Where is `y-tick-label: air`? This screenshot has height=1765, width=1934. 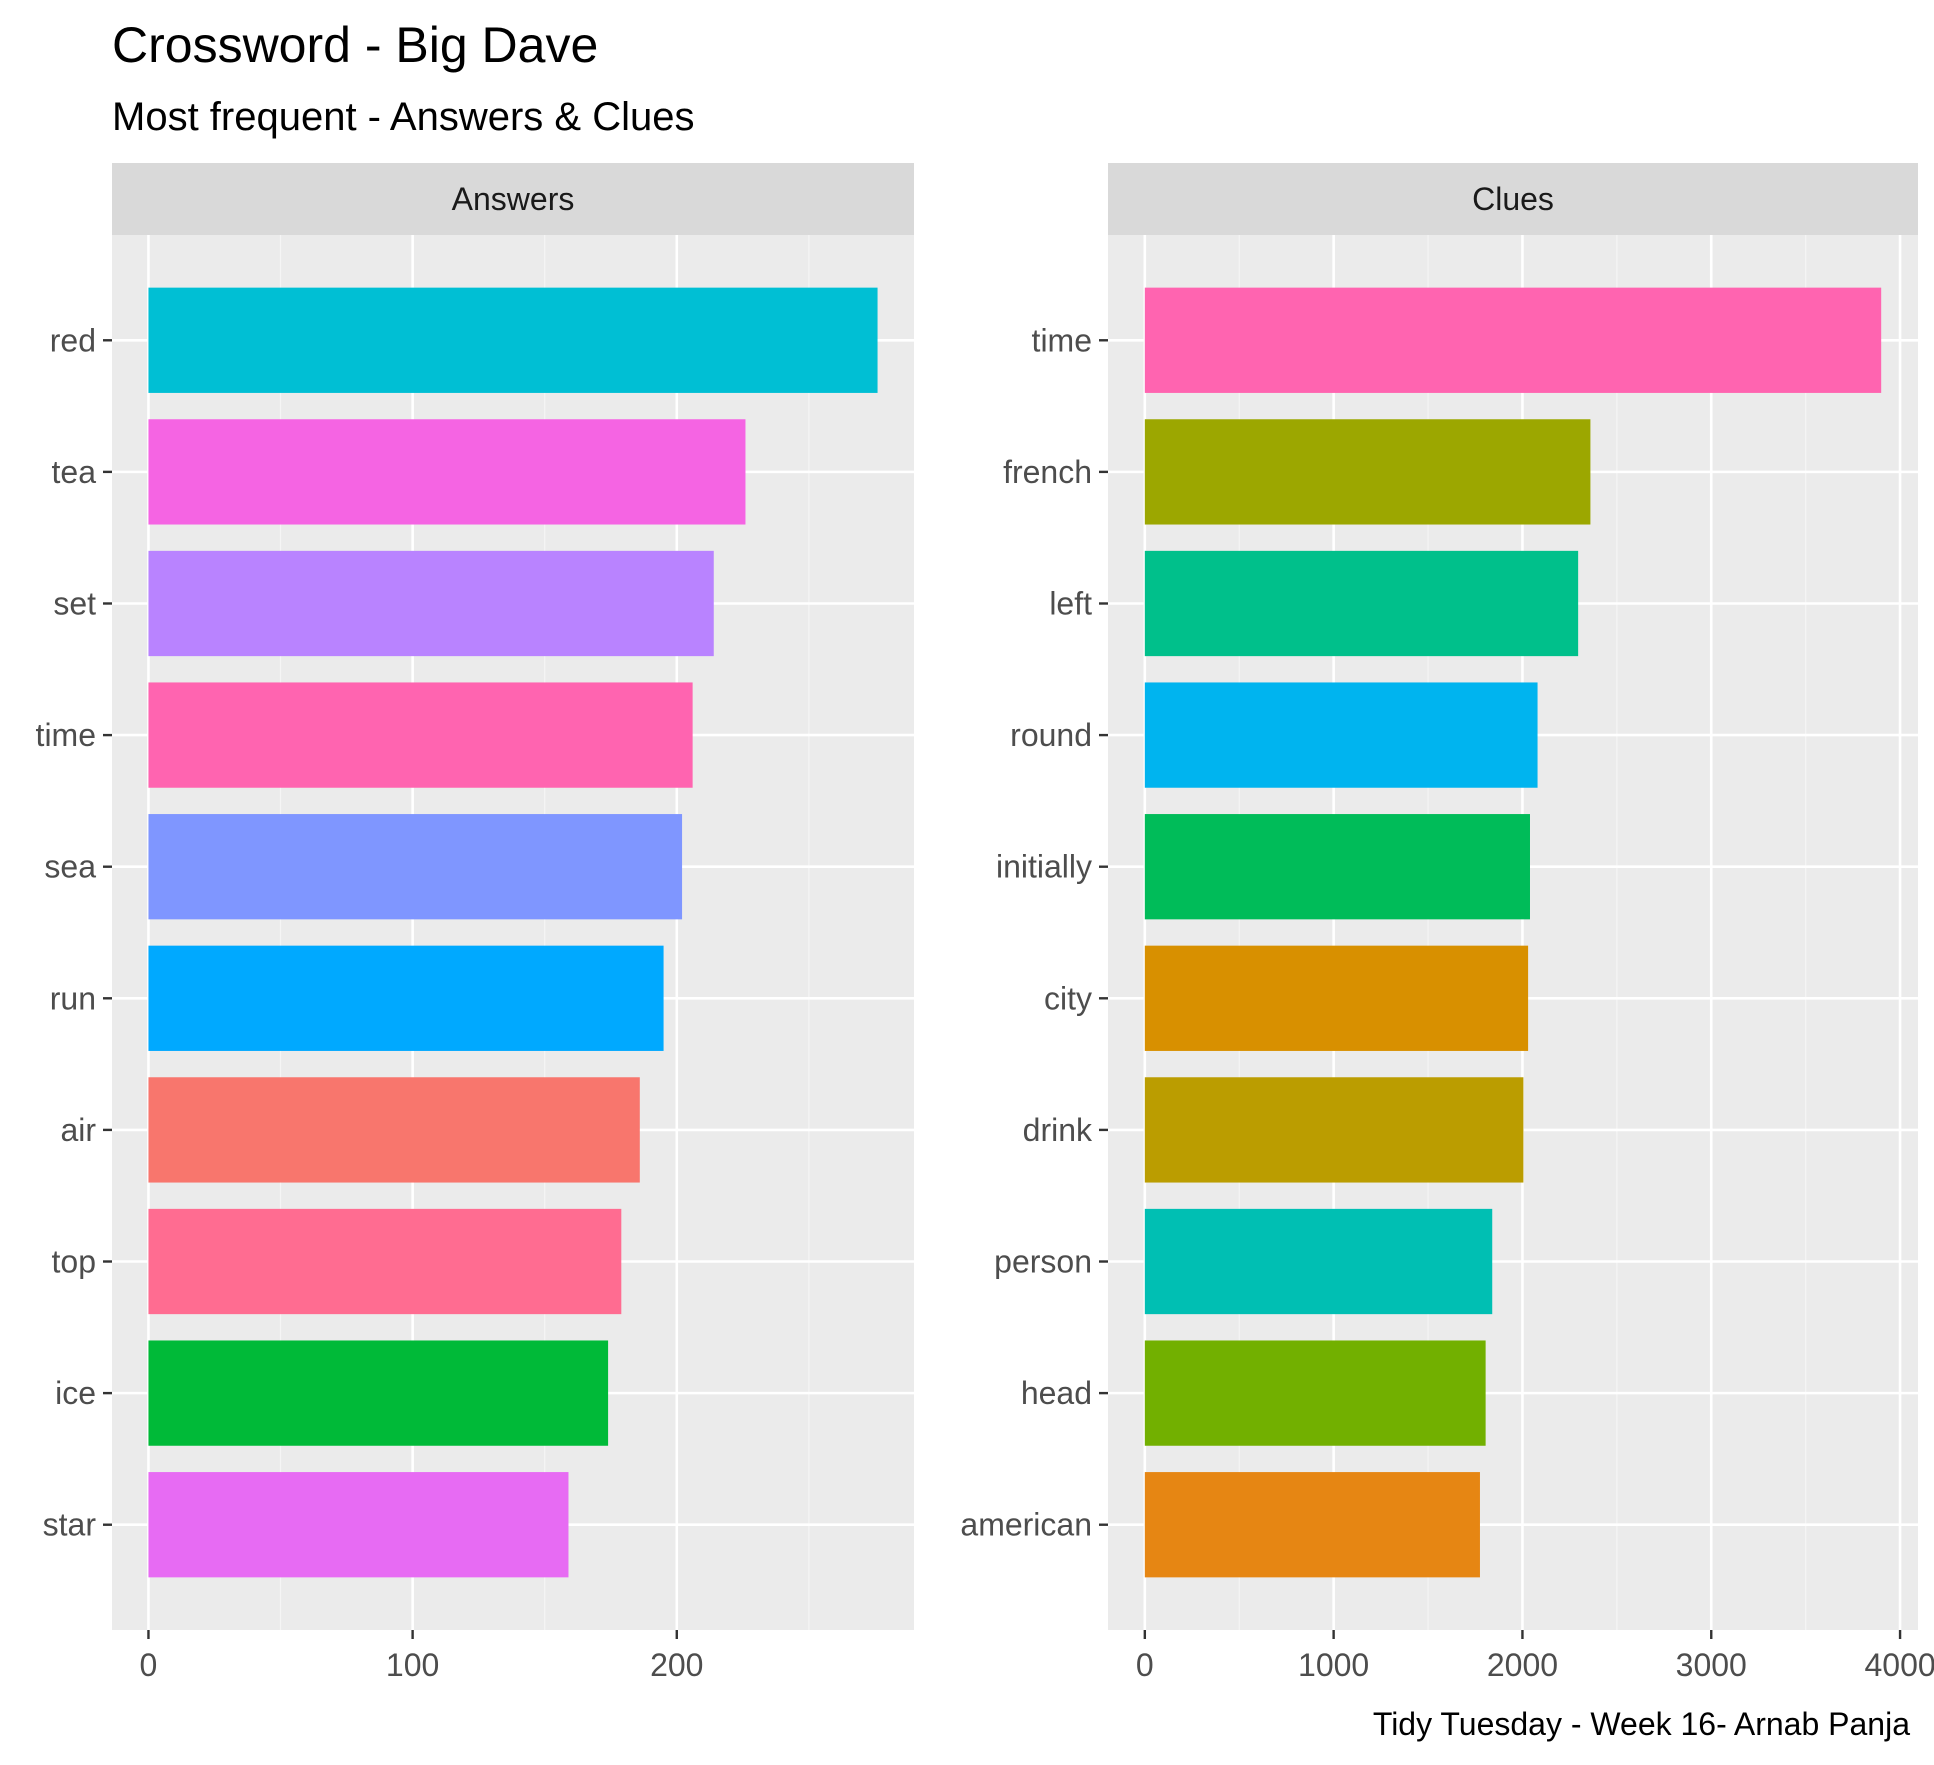 y-tick-label: air is located at coordinates (78, 1130).